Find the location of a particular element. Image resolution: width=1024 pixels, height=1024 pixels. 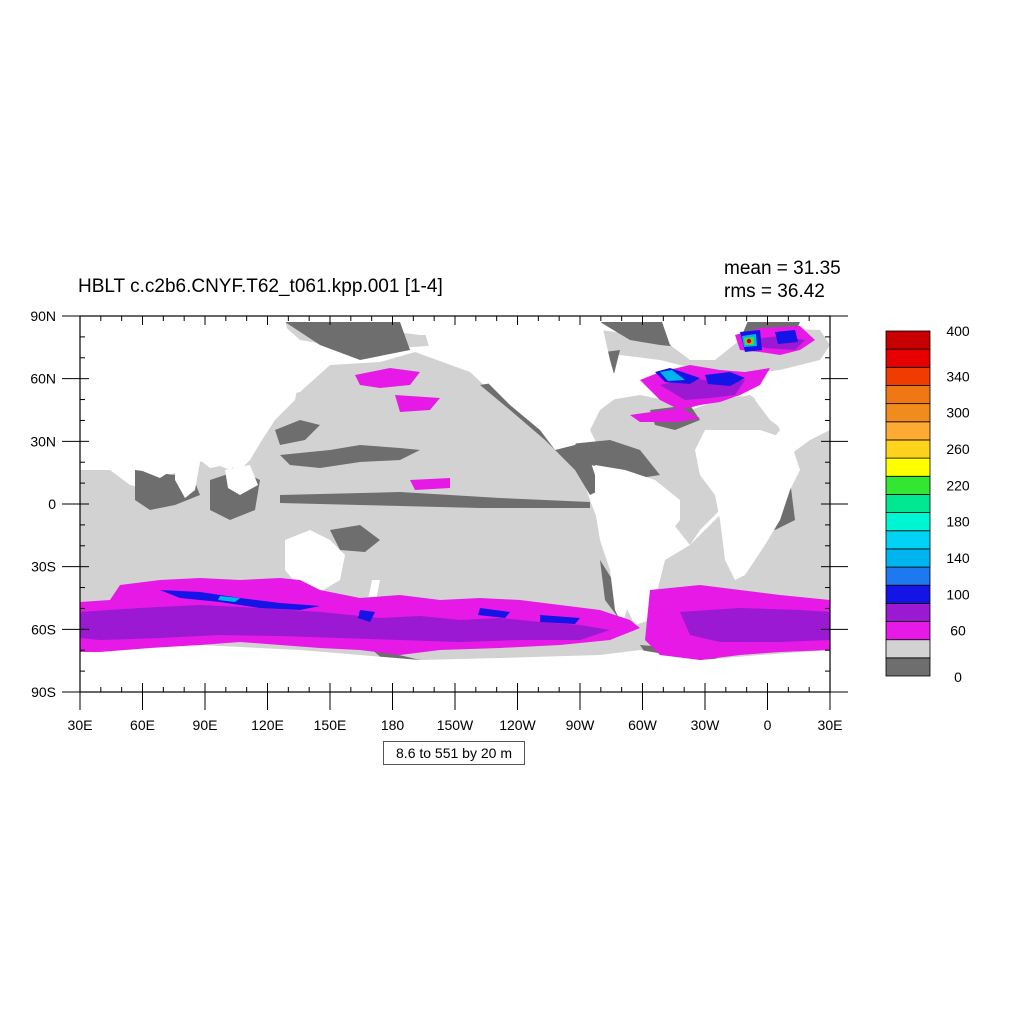

contour-info-box: 8.6 to 551 by 20 m is located at coordinates (454, 753).